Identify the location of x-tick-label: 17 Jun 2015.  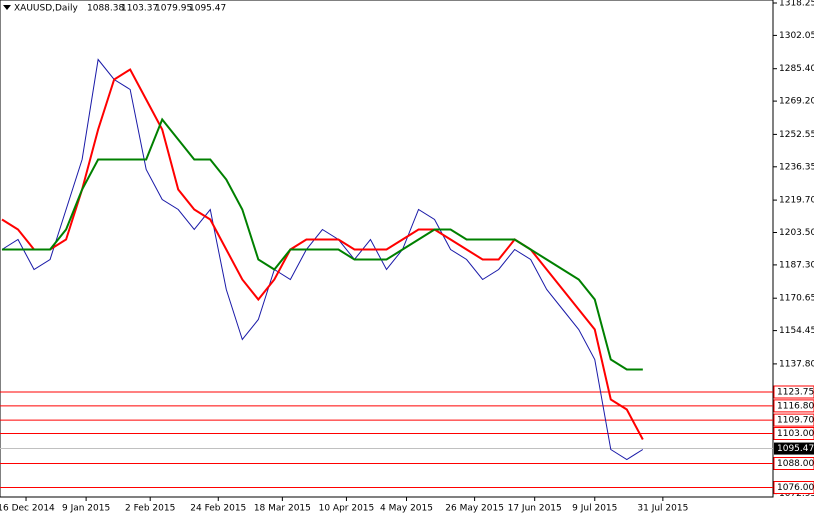
(535, 509).